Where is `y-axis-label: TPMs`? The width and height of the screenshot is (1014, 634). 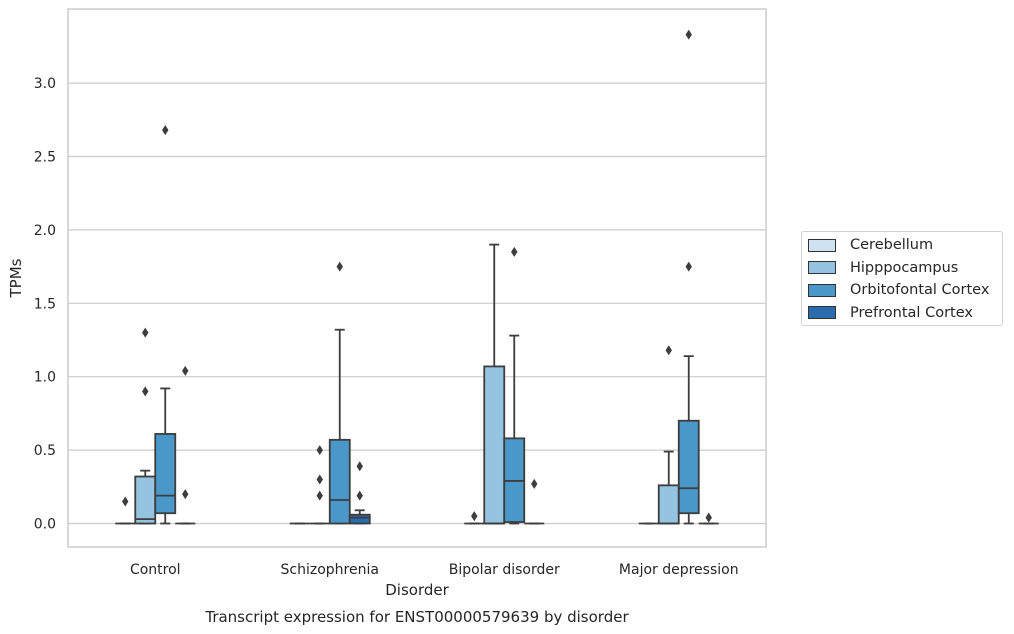 y-axis-label: TPMs is located at coordinates (16, 278).